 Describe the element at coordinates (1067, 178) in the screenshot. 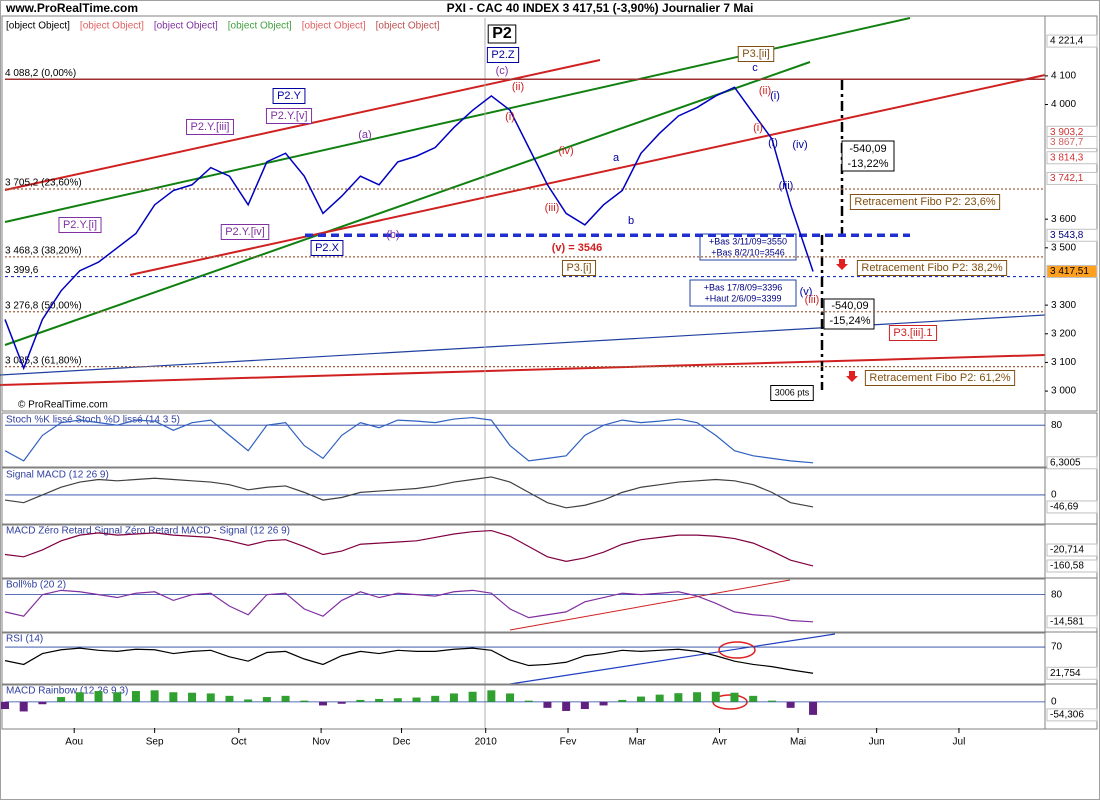

I see `value-tag: 3 742,1` at that location.